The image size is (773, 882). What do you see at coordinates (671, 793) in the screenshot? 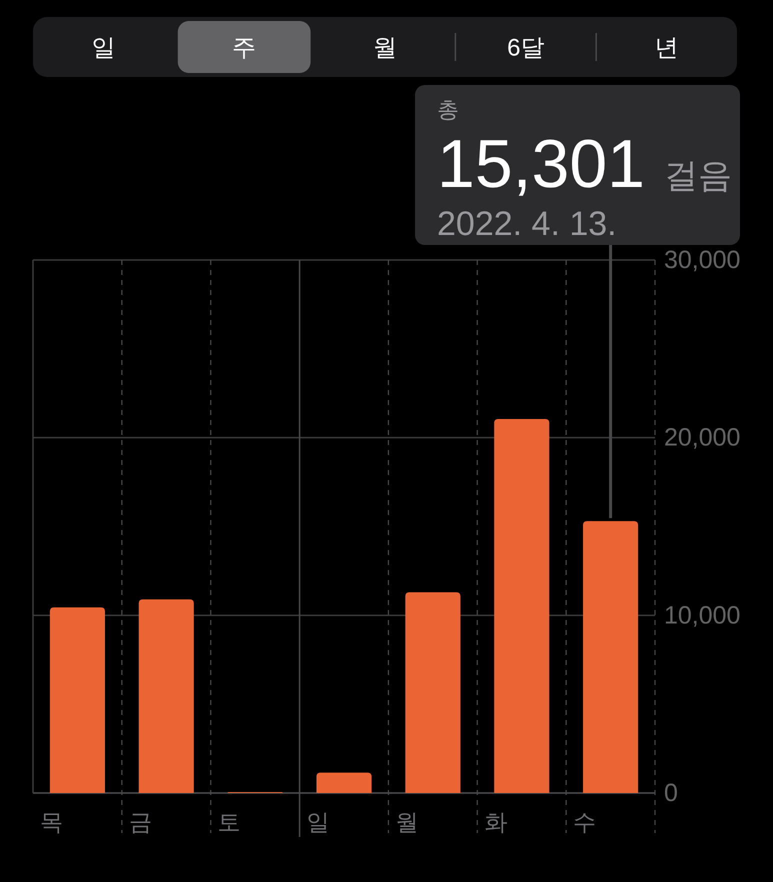
I see `y-tick-label: 0` at bounding box center [671, 793].